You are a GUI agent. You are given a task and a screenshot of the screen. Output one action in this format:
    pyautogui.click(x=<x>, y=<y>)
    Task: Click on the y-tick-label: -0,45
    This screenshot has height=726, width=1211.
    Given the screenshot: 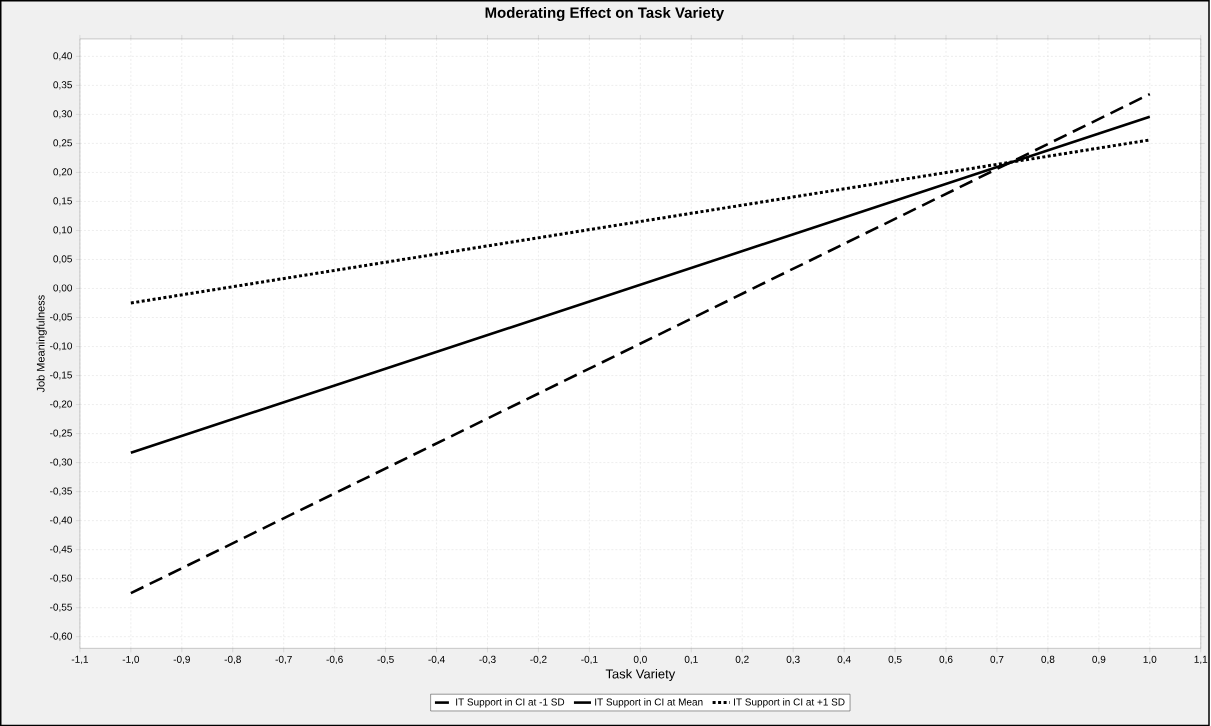 What is the action you would take?
    pyautogui.click(x=61, y=549)
    